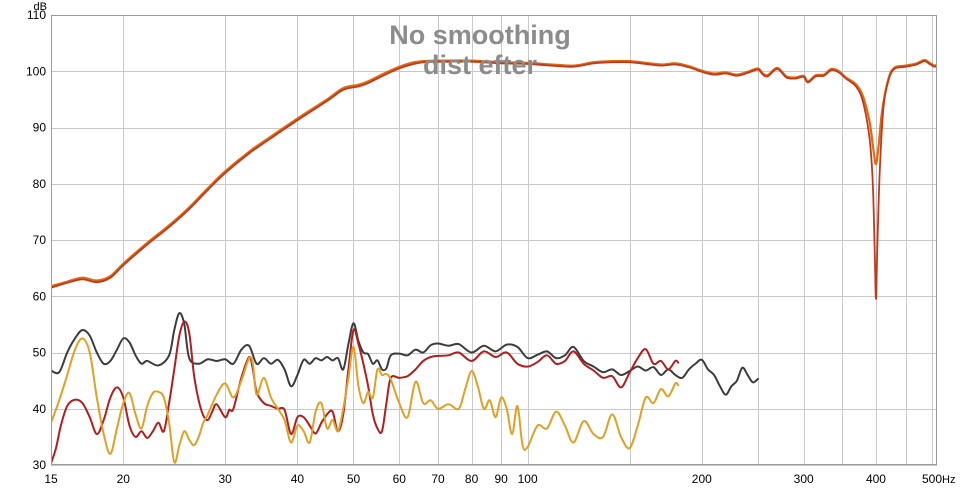  What do you see at coordinates (40, 353) in the screenshot?
I see `y-tick-label: 50` at bounding box center [40, 353].